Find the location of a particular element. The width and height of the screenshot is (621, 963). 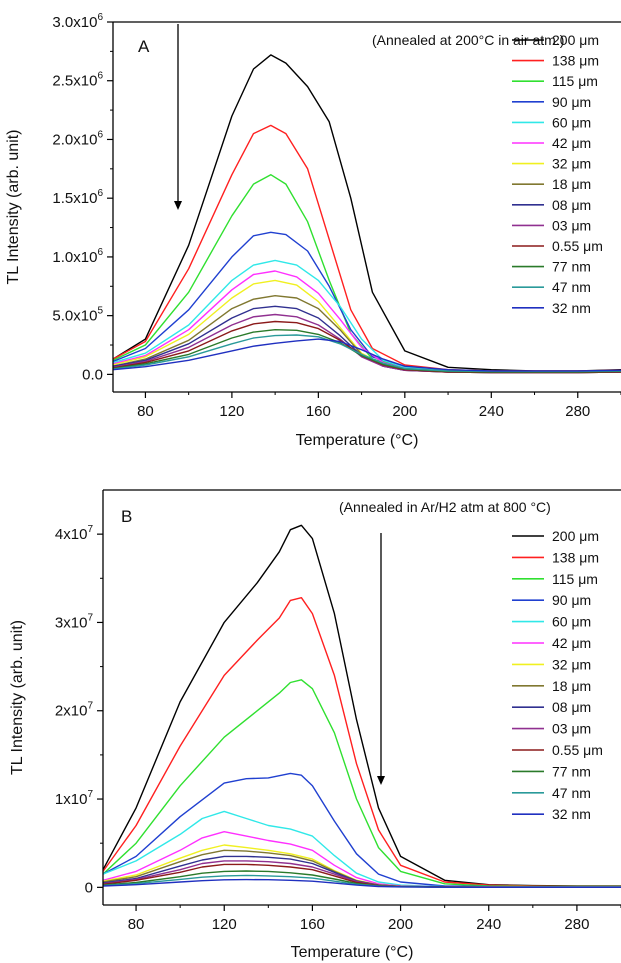

y-tick-label: 0 is located at coordinates (89, 887).